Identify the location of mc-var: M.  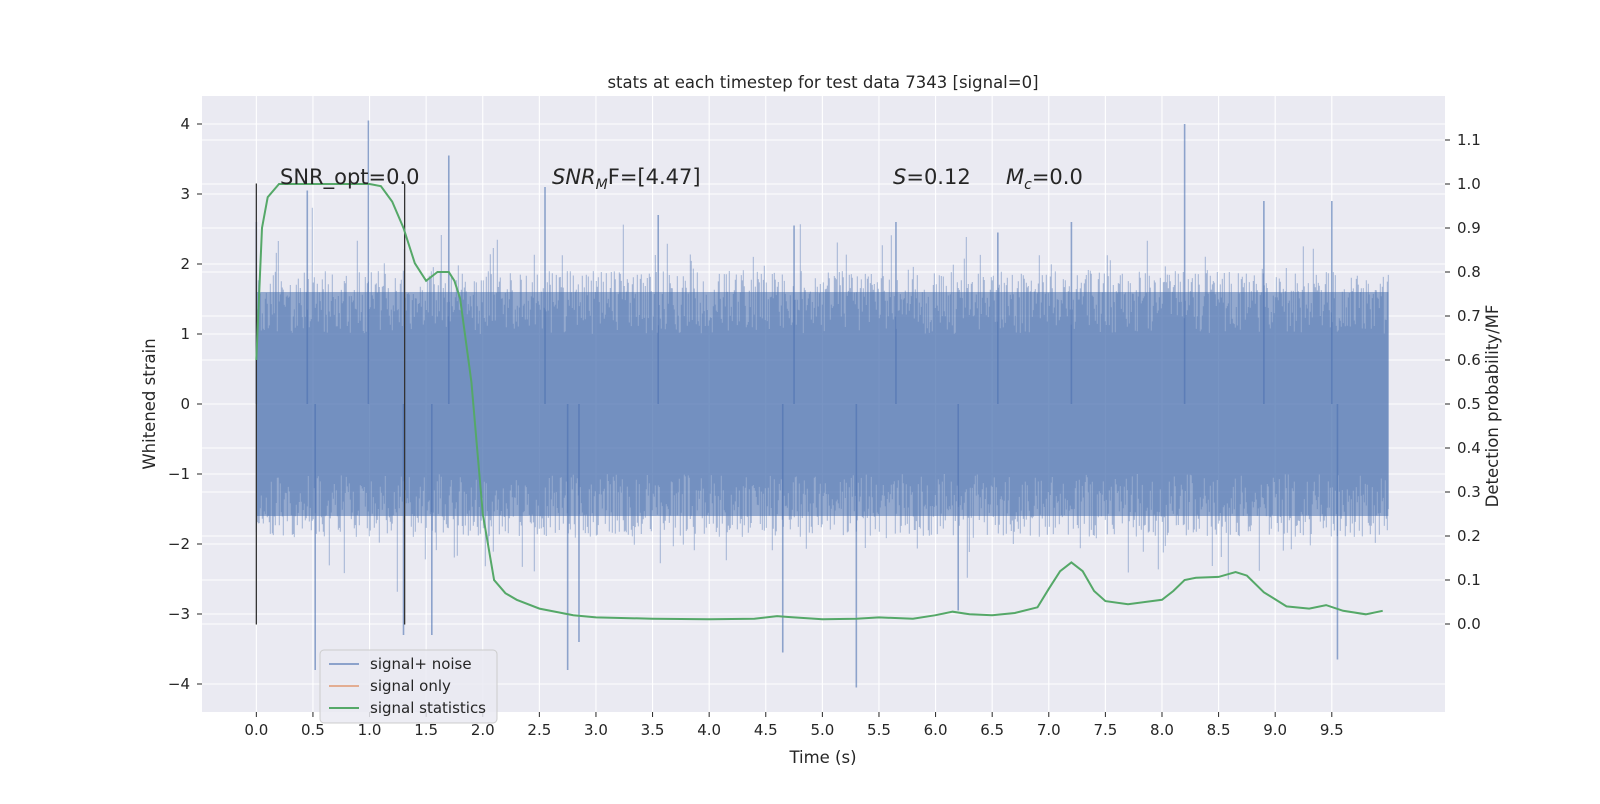
(1015, 177).